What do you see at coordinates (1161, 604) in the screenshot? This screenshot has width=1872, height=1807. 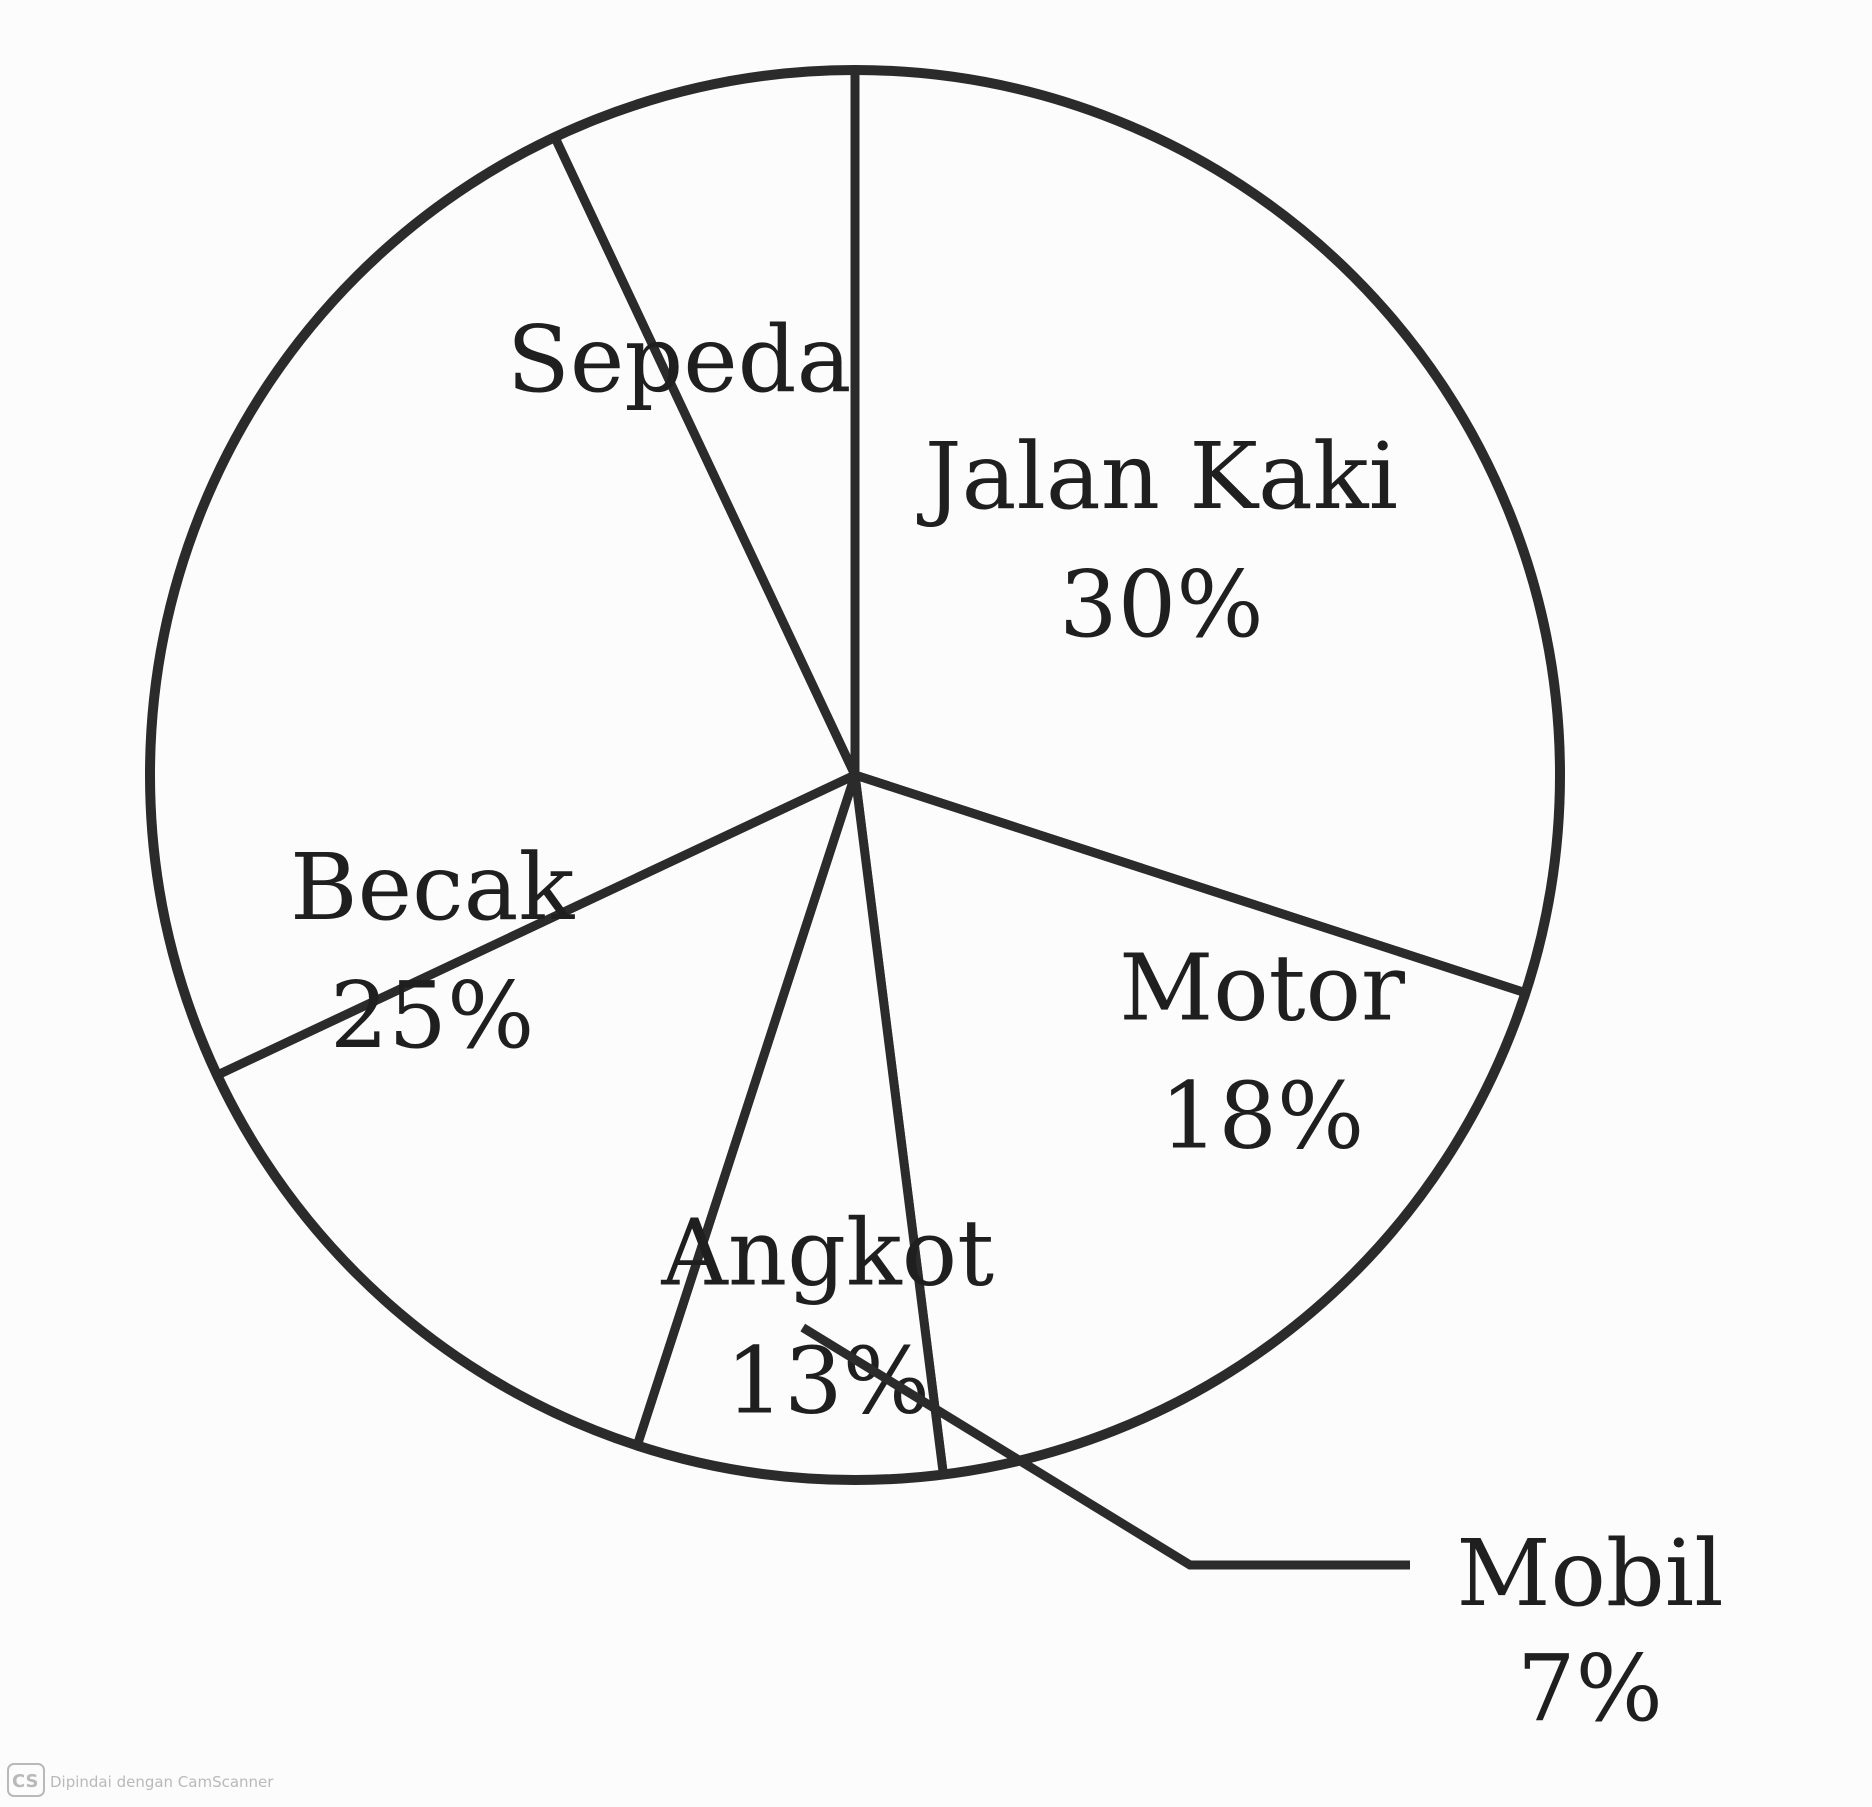 I see `slice-value-jalan-kaki: 30%` at bounding box center [1161, 604].